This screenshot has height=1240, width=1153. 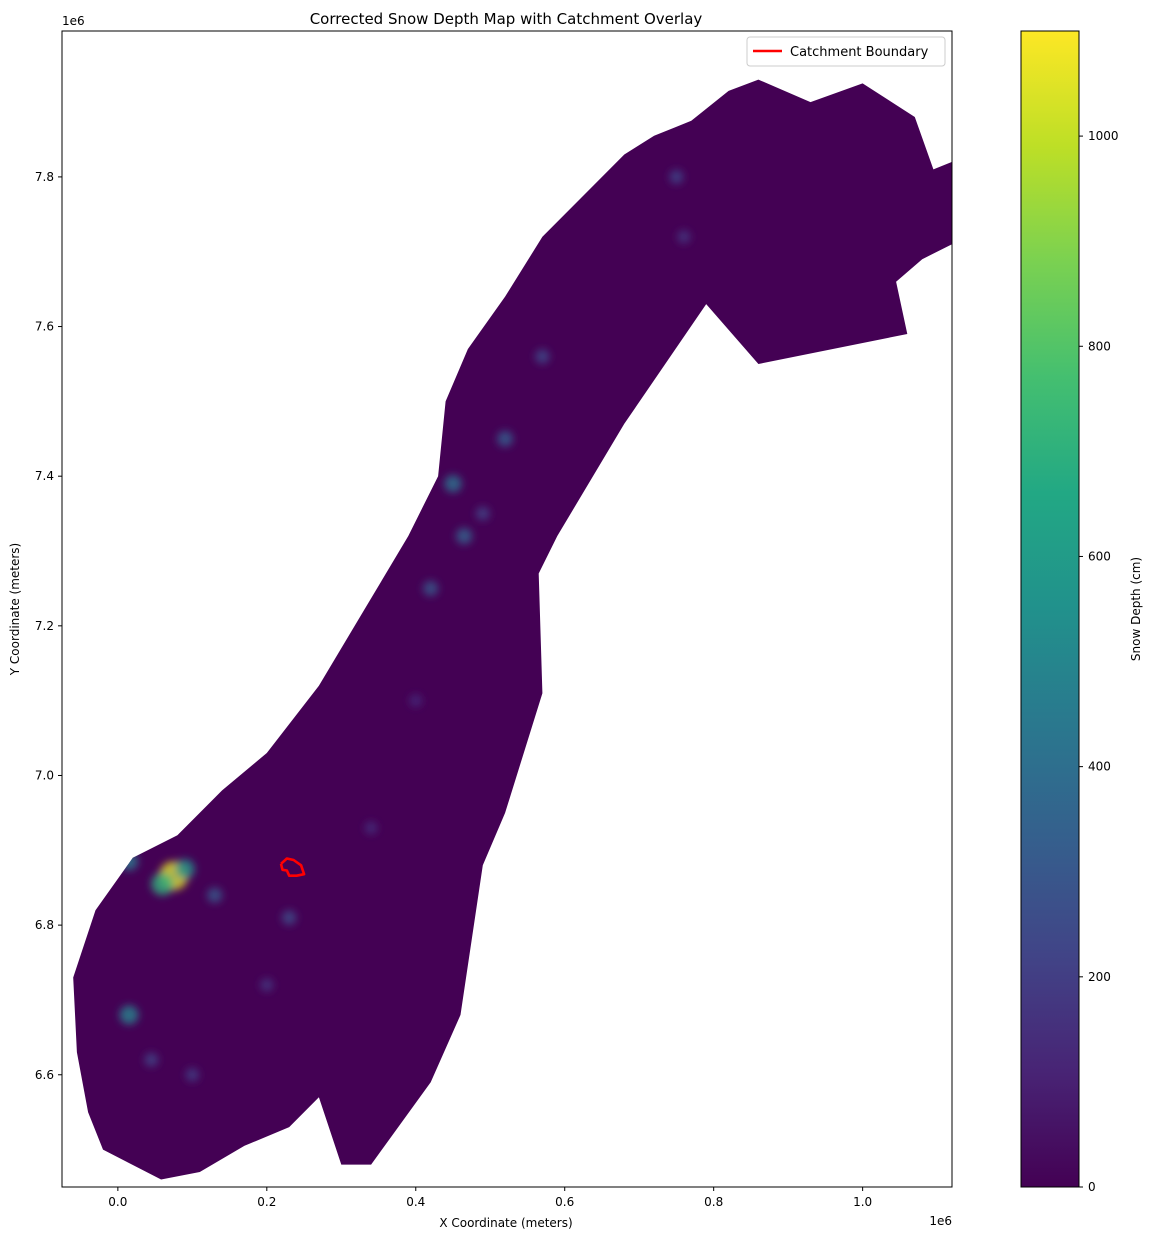 What do you see at coordinates (44, 775) in the screenshot?
I see `y-tick-label: 7.0` at bounding box center [44, 775].